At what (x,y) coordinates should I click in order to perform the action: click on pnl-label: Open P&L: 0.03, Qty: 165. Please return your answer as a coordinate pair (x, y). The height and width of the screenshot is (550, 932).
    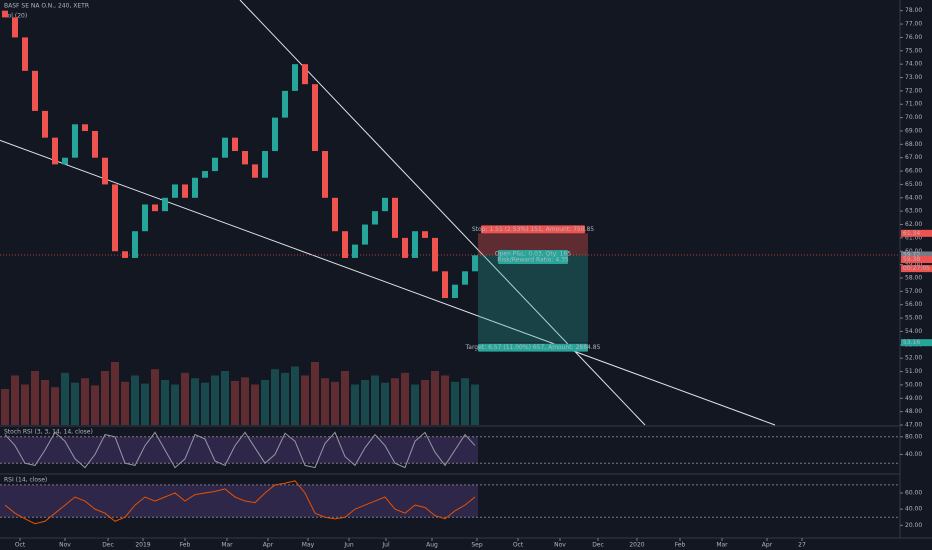
    Looking at the image, I should click on (533, 254).